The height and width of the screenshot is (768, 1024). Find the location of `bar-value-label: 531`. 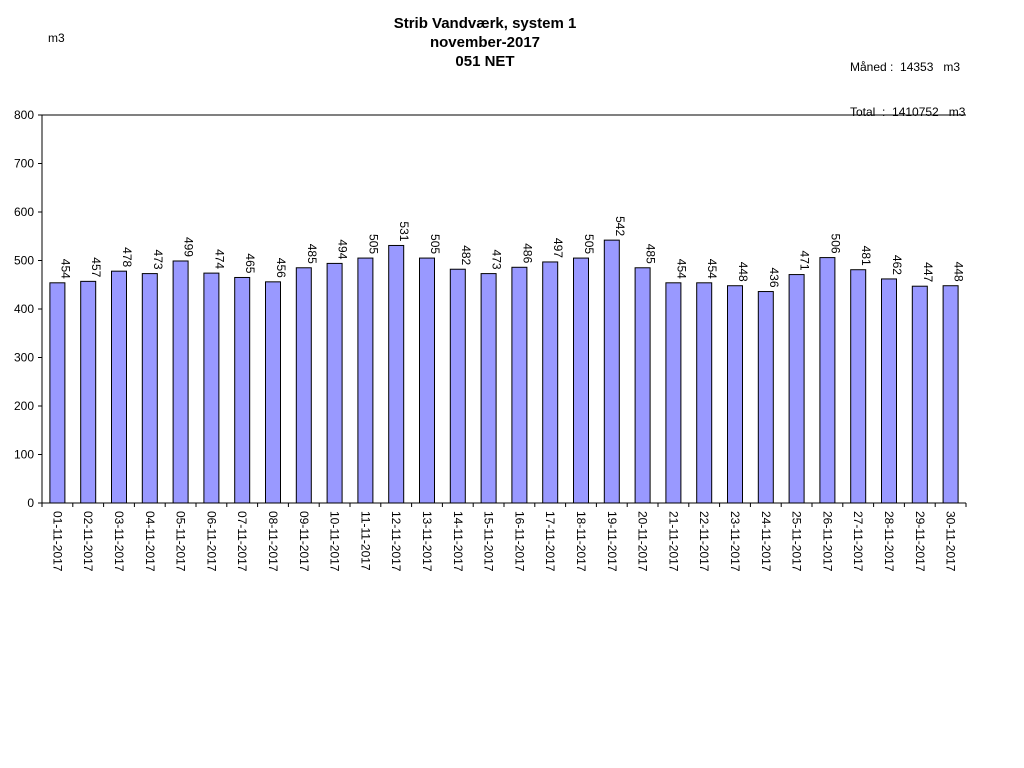

bar-value-label: 531 is located at coordinates (404, 231).